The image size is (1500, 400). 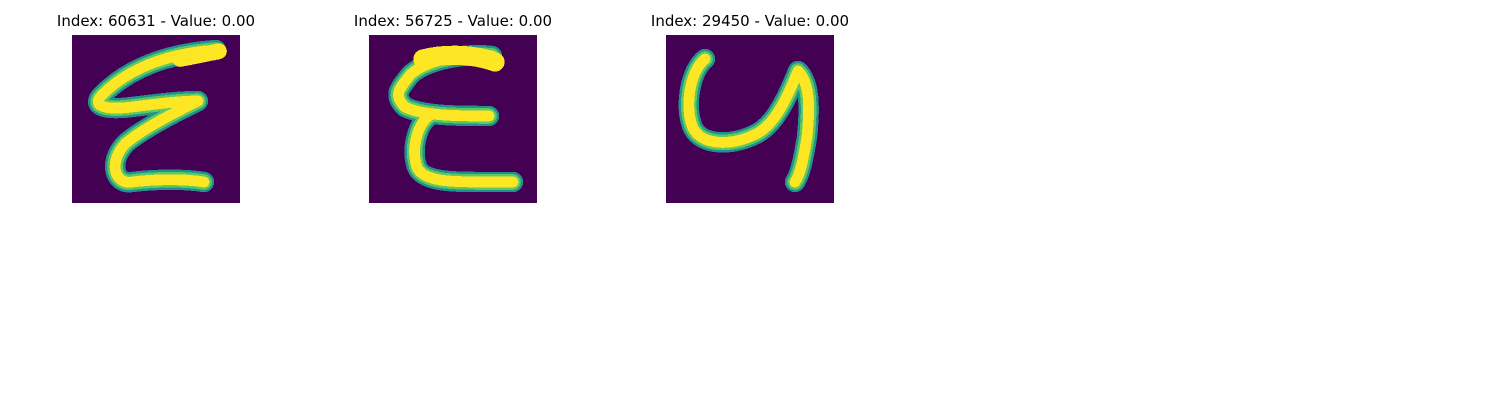 I want to click on panel-title: Index: 56725 - Value: 0.00, so click(x=453, y=21).